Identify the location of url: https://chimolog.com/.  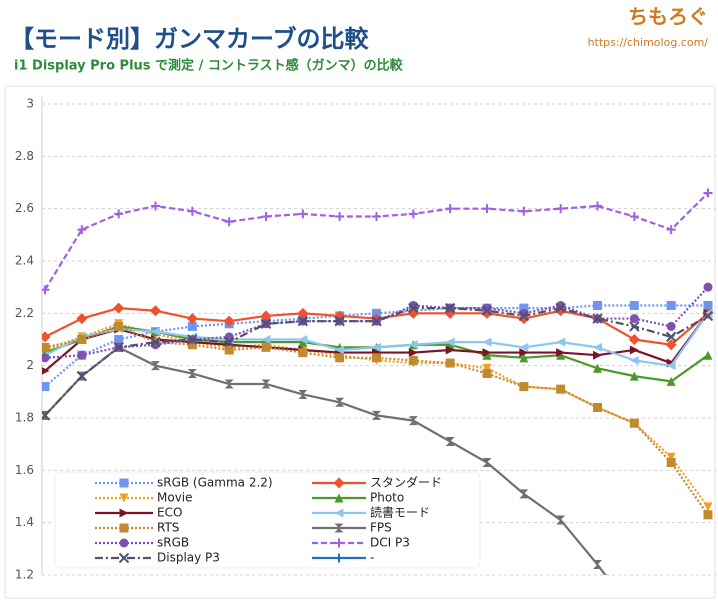
(648, 42).